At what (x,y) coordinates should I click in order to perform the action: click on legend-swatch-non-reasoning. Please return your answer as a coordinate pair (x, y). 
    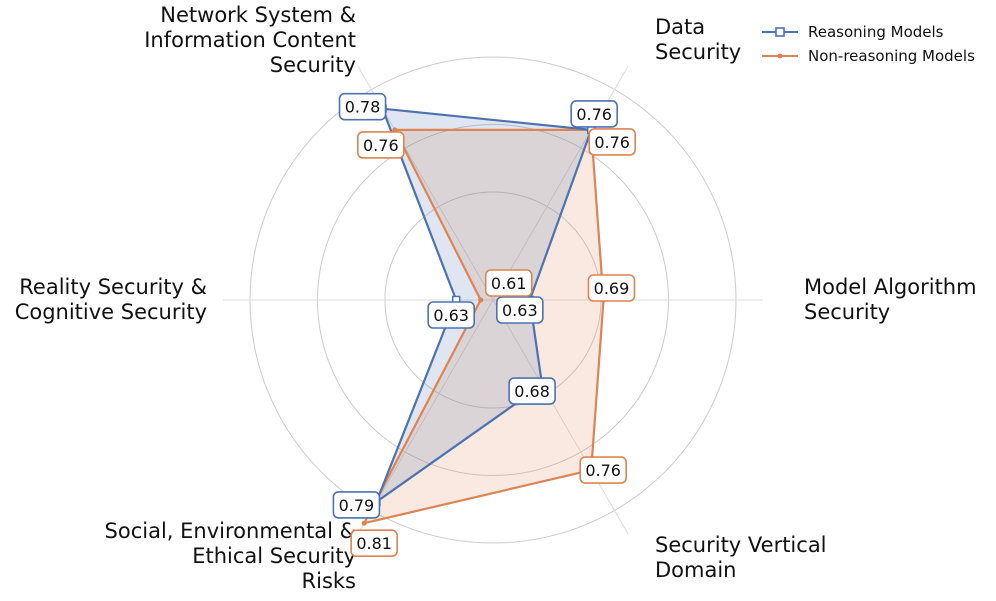
    Looking at the image, I should click on (780, 56).